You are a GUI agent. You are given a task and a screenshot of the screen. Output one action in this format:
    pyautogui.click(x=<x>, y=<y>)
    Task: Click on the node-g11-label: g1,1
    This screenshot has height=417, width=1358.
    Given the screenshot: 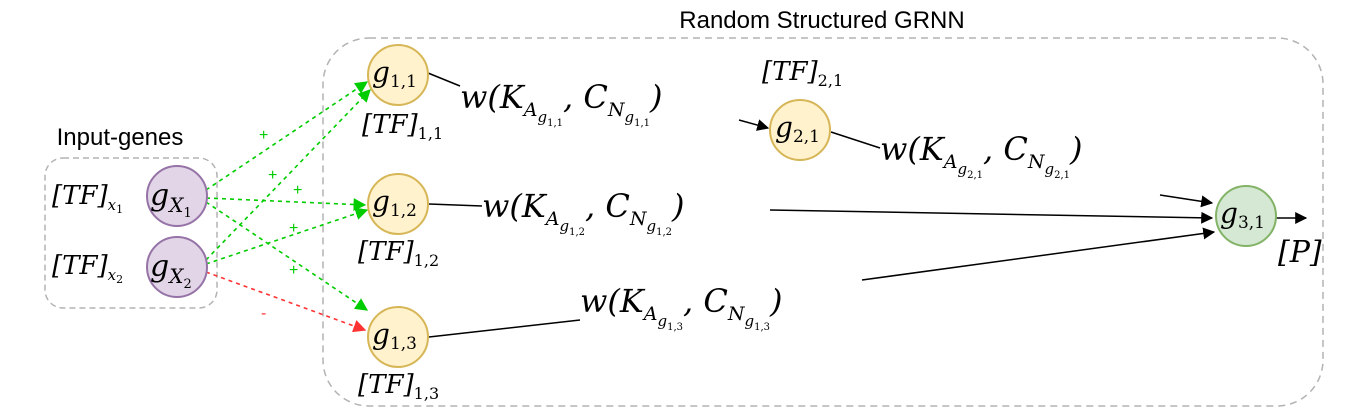 What is the action you would take?
    pyautogui.click(x=394, y=74)
    